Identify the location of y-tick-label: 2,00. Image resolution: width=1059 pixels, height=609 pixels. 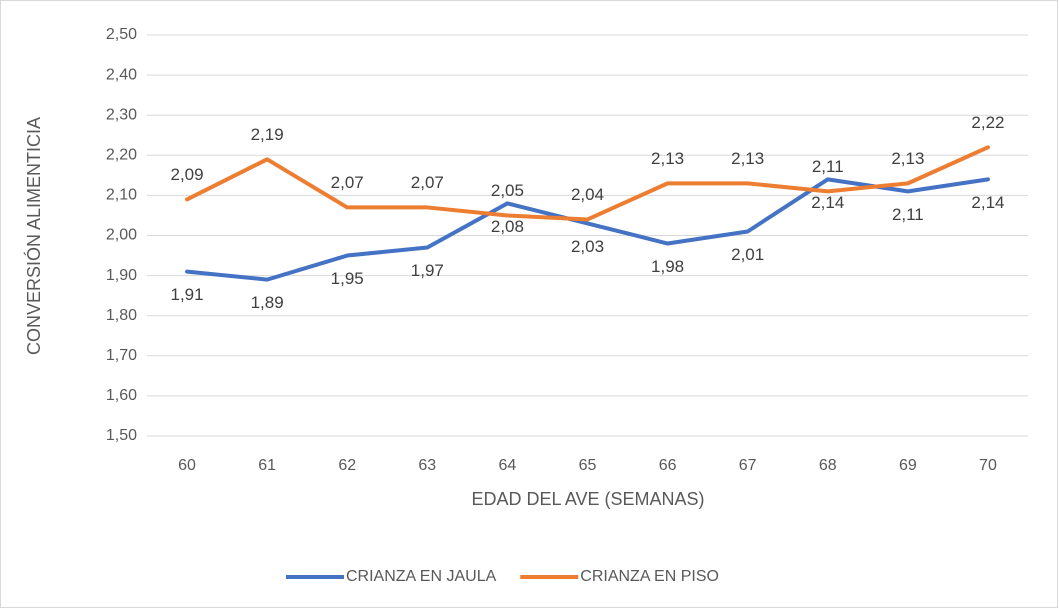
(121, 235).